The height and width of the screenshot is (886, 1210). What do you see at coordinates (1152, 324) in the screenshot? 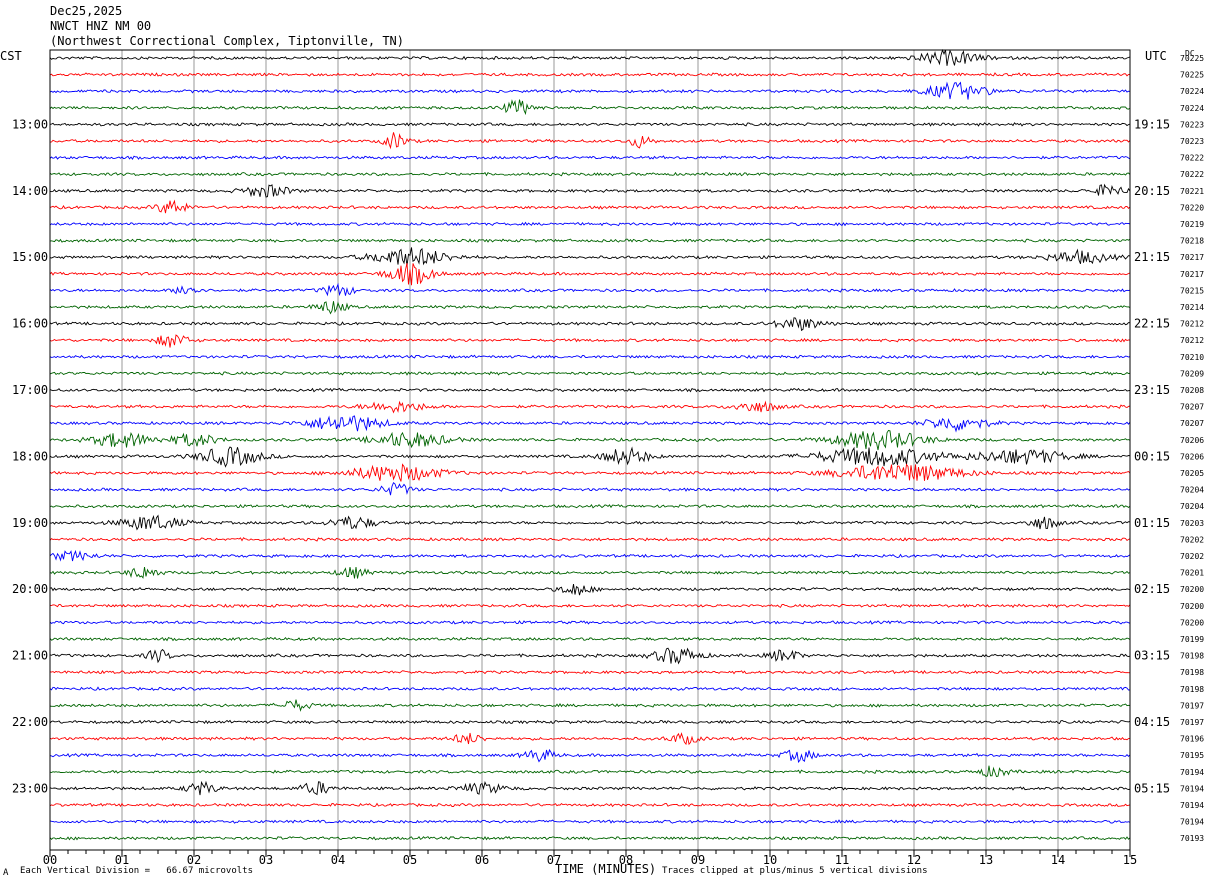
I see `right-time-label: 22:15` at bounding box center [1152, 324].